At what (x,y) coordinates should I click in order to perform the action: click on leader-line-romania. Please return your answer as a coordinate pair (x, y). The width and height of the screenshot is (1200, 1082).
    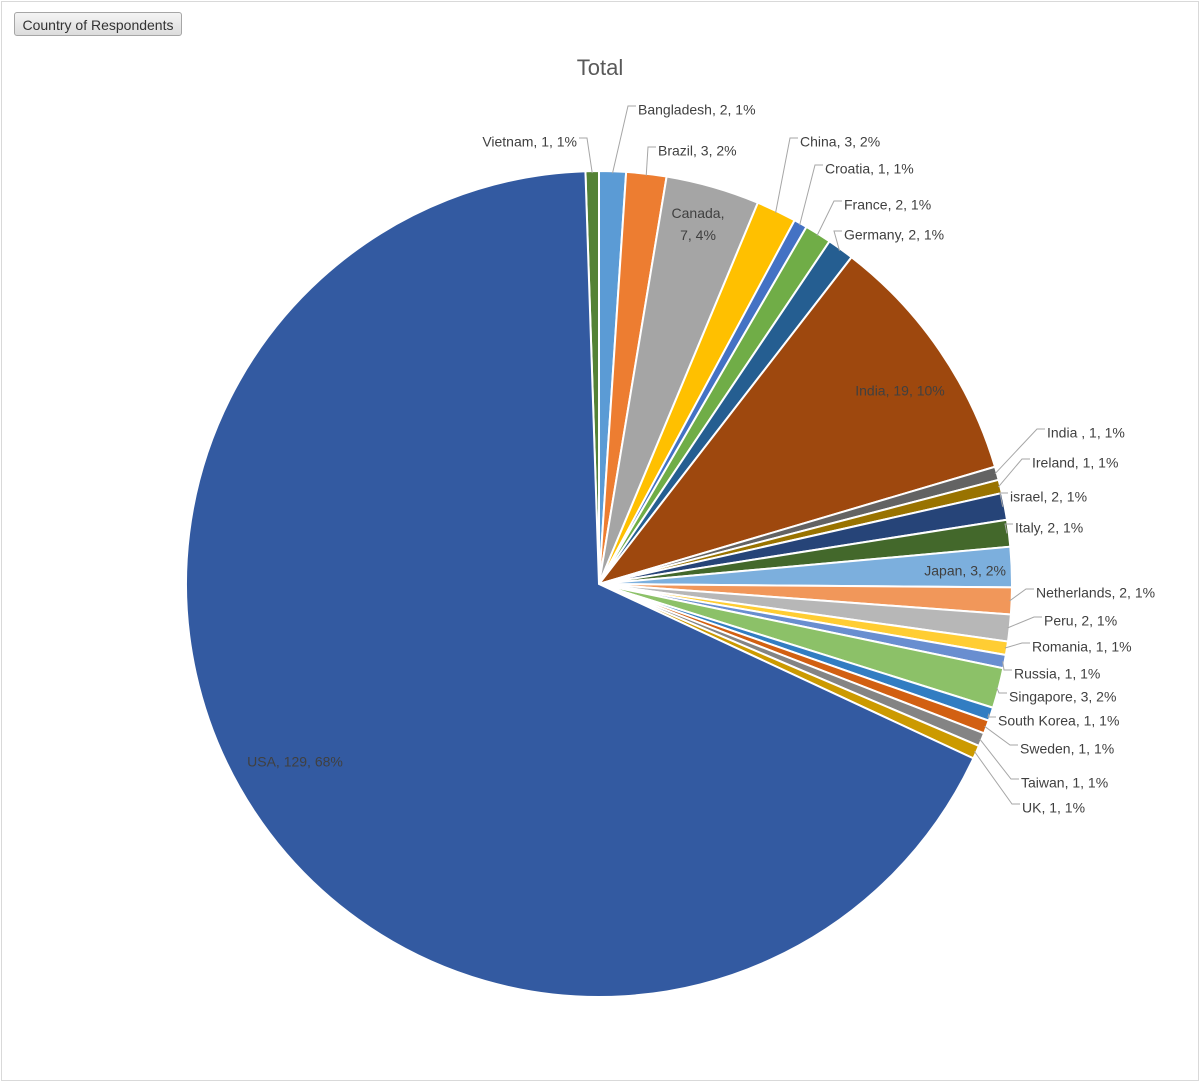
    Looking at the image, I should click on (1017, 645).